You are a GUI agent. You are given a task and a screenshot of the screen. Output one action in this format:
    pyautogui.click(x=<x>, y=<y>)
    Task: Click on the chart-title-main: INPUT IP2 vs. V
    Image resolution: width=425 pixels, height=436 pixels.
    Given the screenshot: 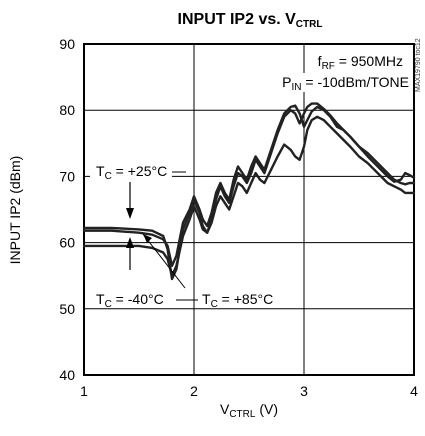 What is the action you would take?
    pyautogui.click(x=237, y=19)
    